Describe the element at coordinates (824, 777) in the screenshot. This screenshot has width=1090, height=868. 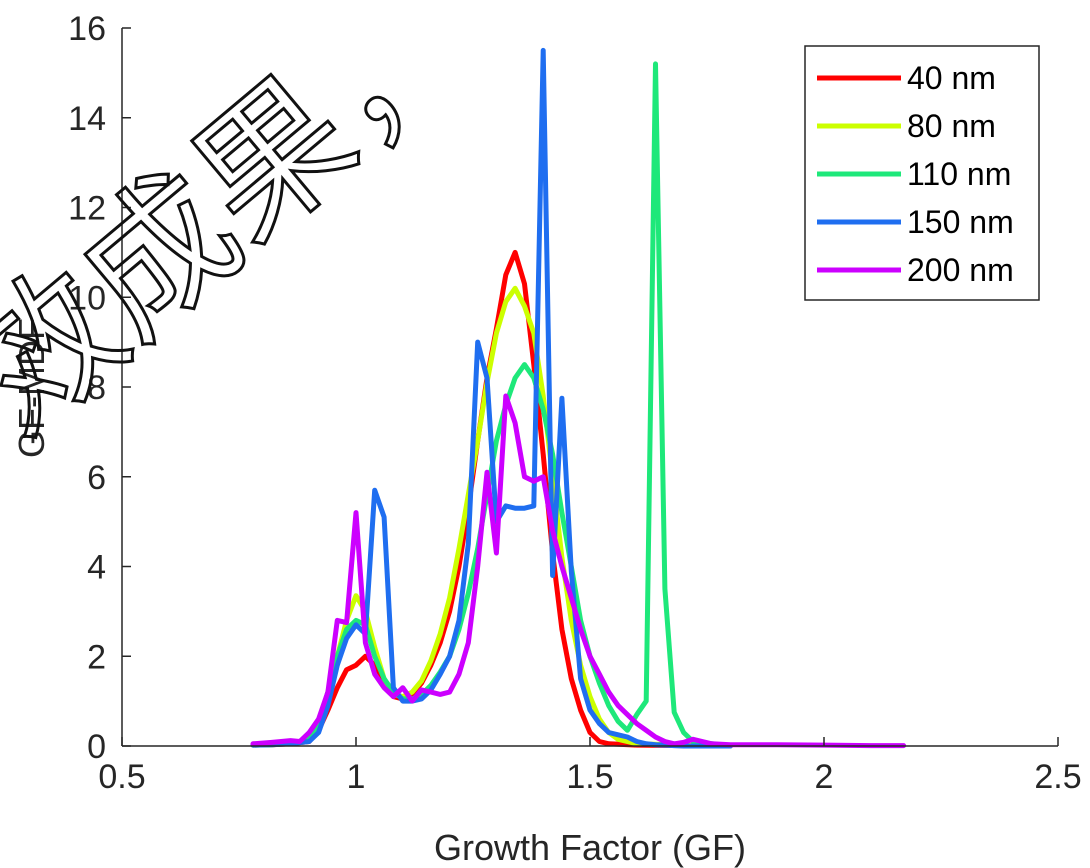
I see `x-tick-label: 2` at that location.